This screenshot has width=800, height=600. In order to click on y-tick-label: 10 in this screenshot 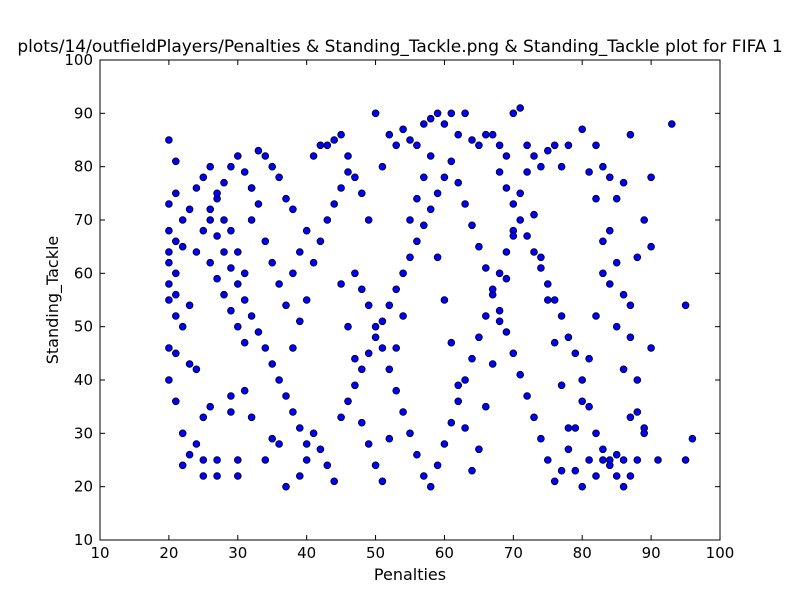, I will do `click(83, 540)`.